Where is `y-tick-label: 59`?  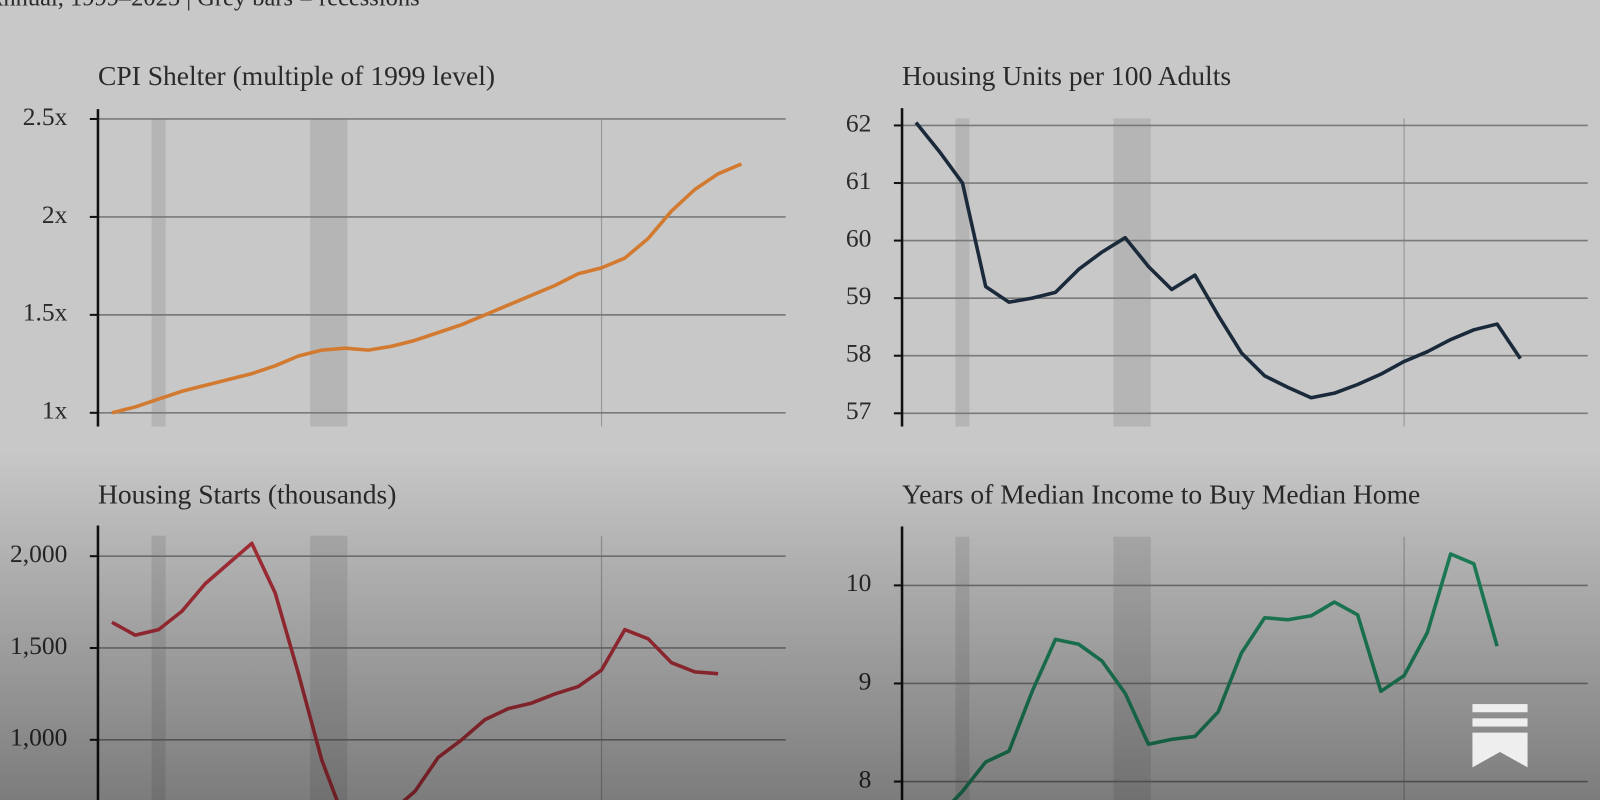
y-tick-label: 59 is located at coordinates (859, 295).